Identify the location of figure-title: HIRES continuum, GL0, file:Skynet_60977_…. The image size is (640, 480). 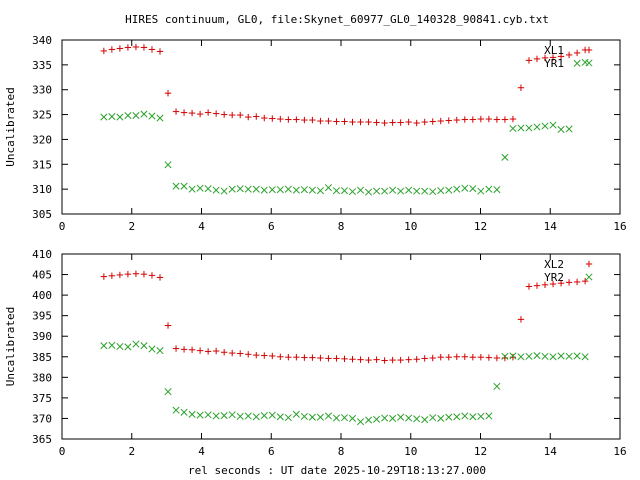
(337, 19).